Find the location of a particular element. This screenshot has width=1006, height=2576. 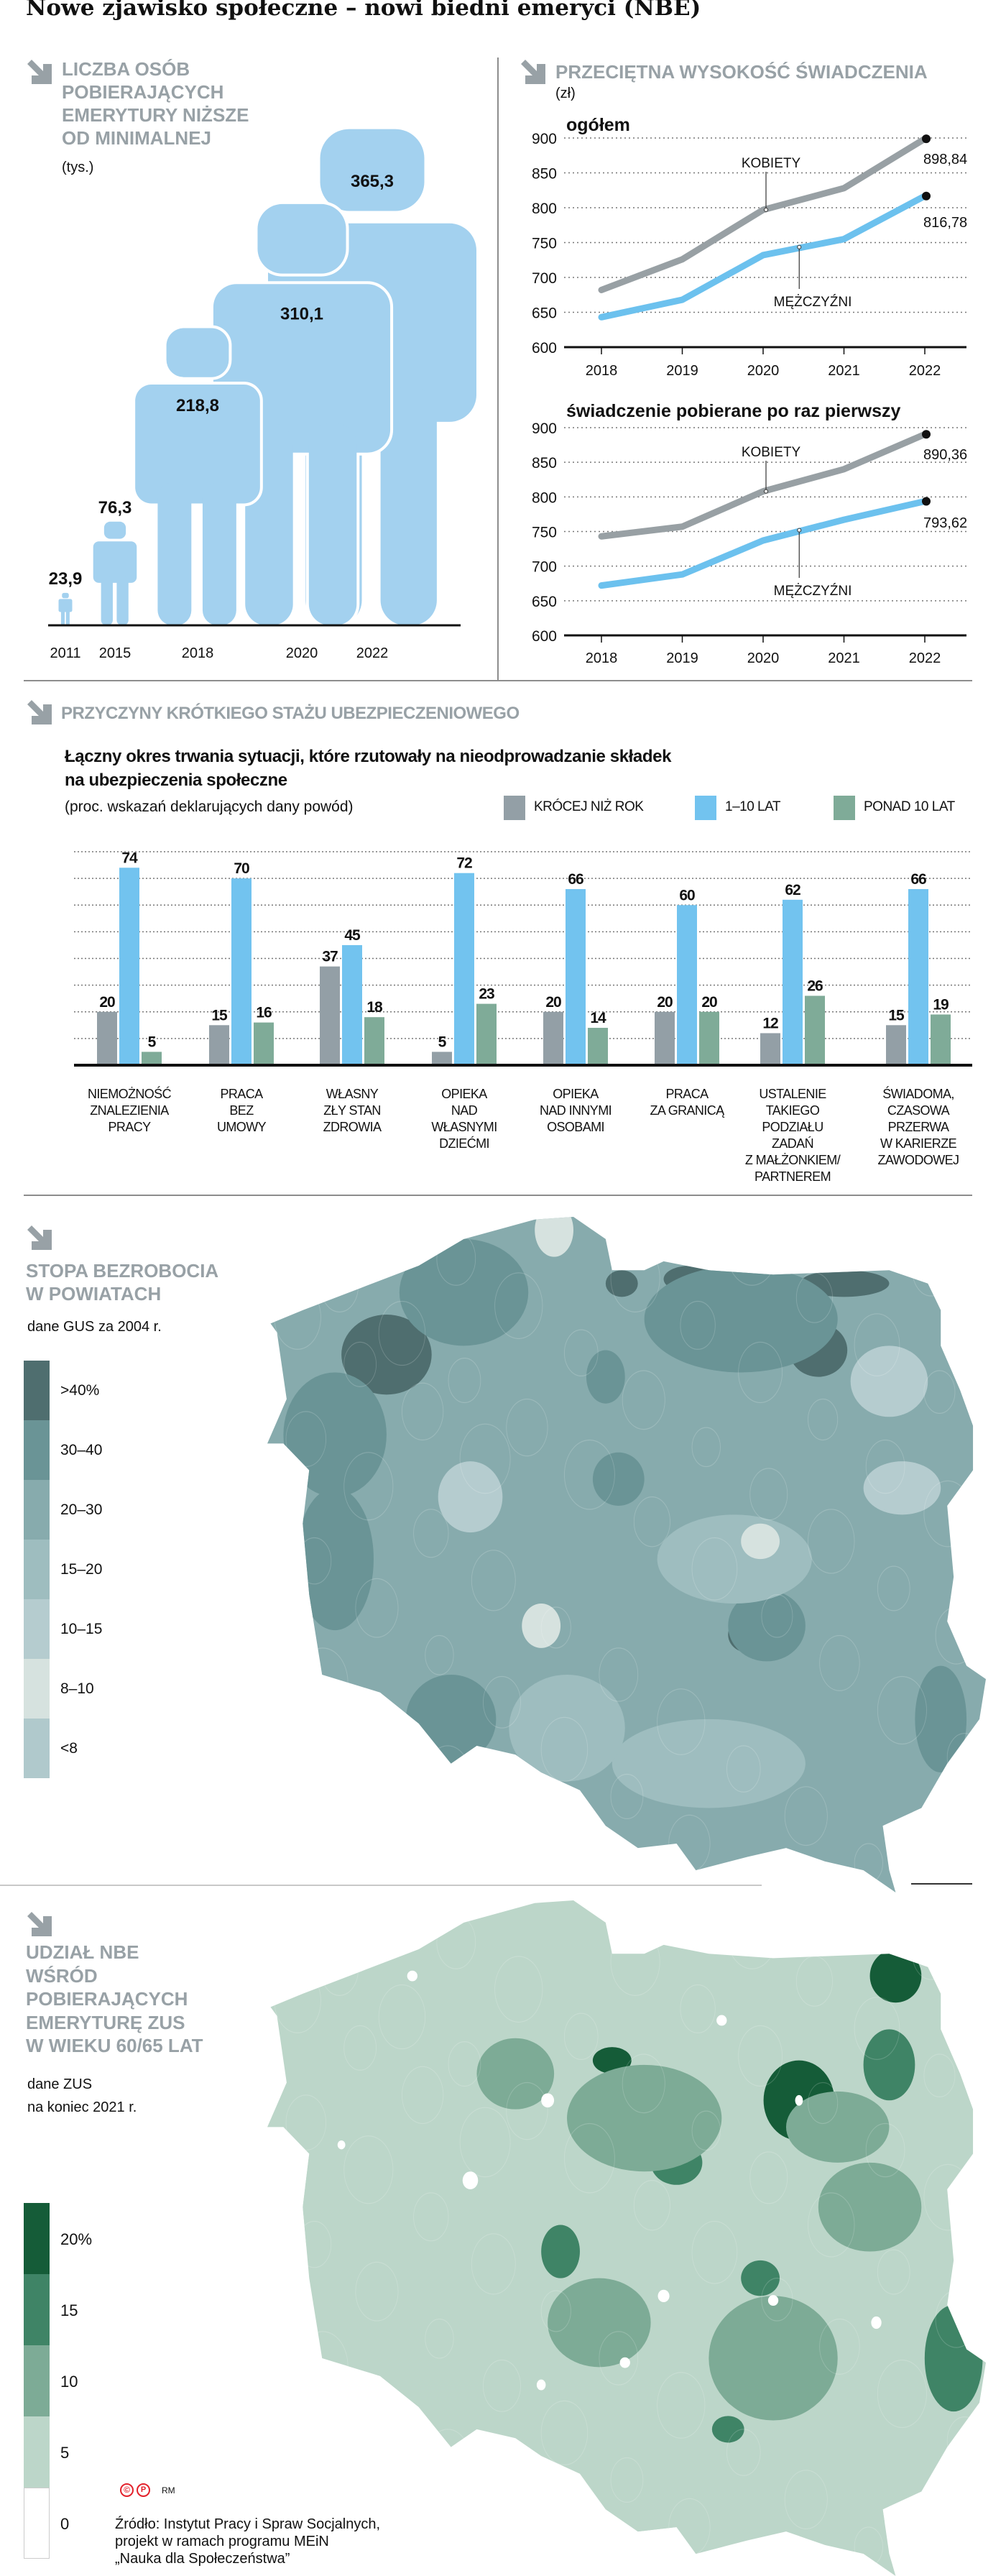

series-annotation-men: MĘŻCZYŹNI is located at coordinates (813, 591).